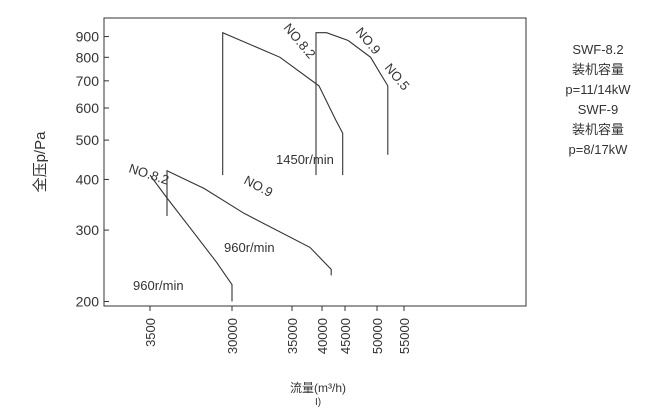  I want to click on y-axis: 200 300 400 500 600 700 800 900, so click(92, 169).